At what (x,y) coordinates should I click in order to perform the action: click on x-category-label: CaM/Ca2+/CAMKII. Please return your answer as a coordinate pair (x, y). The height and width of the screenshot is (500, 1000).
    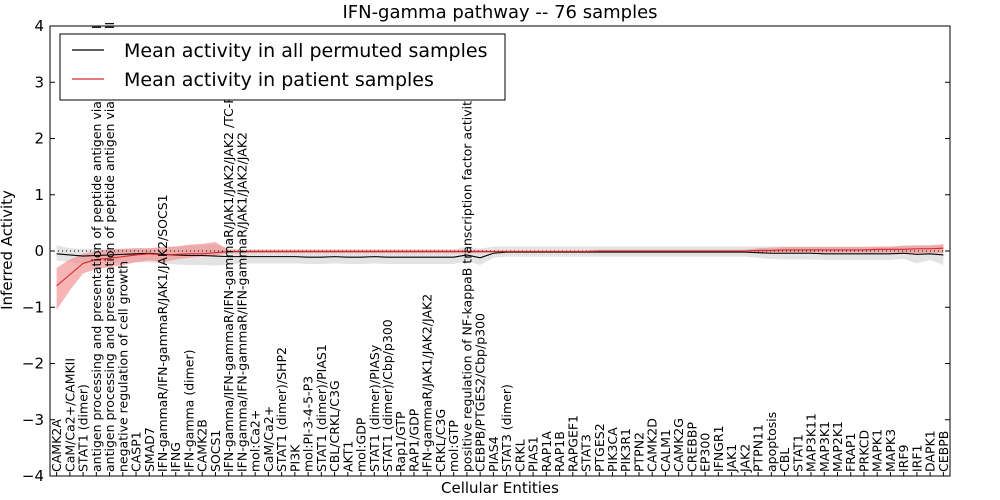
    Looking at the image, I should click on (69, 415).